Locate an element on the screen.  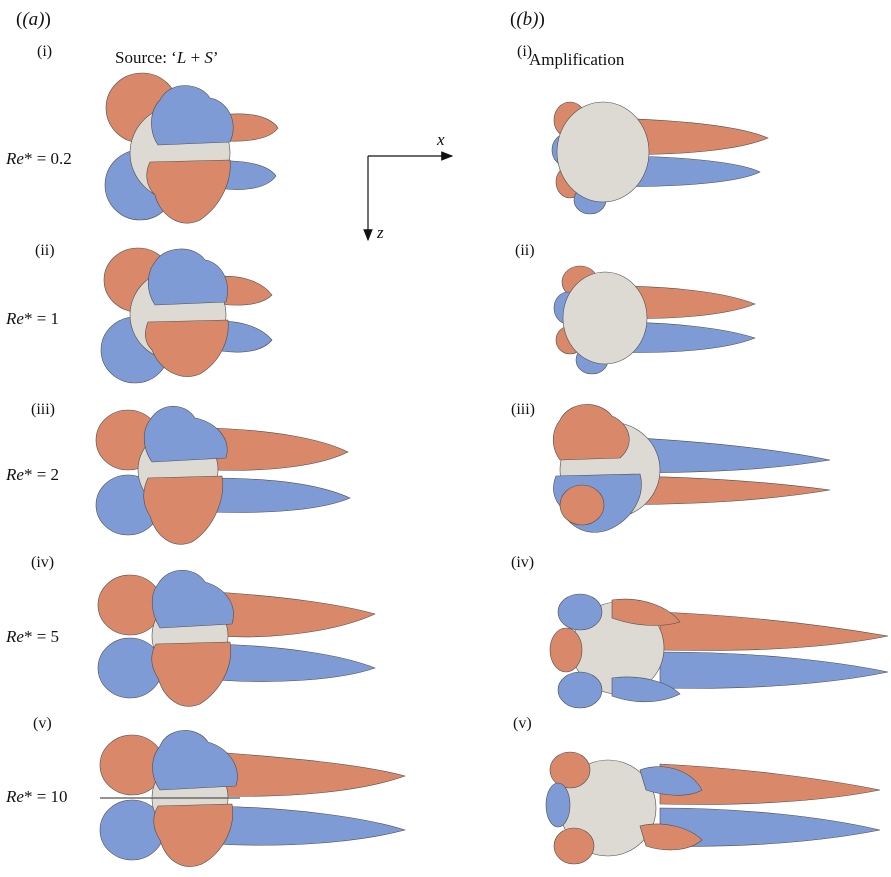
re-label-row-4: Re* = 5 is located at coordinates (33, 636).